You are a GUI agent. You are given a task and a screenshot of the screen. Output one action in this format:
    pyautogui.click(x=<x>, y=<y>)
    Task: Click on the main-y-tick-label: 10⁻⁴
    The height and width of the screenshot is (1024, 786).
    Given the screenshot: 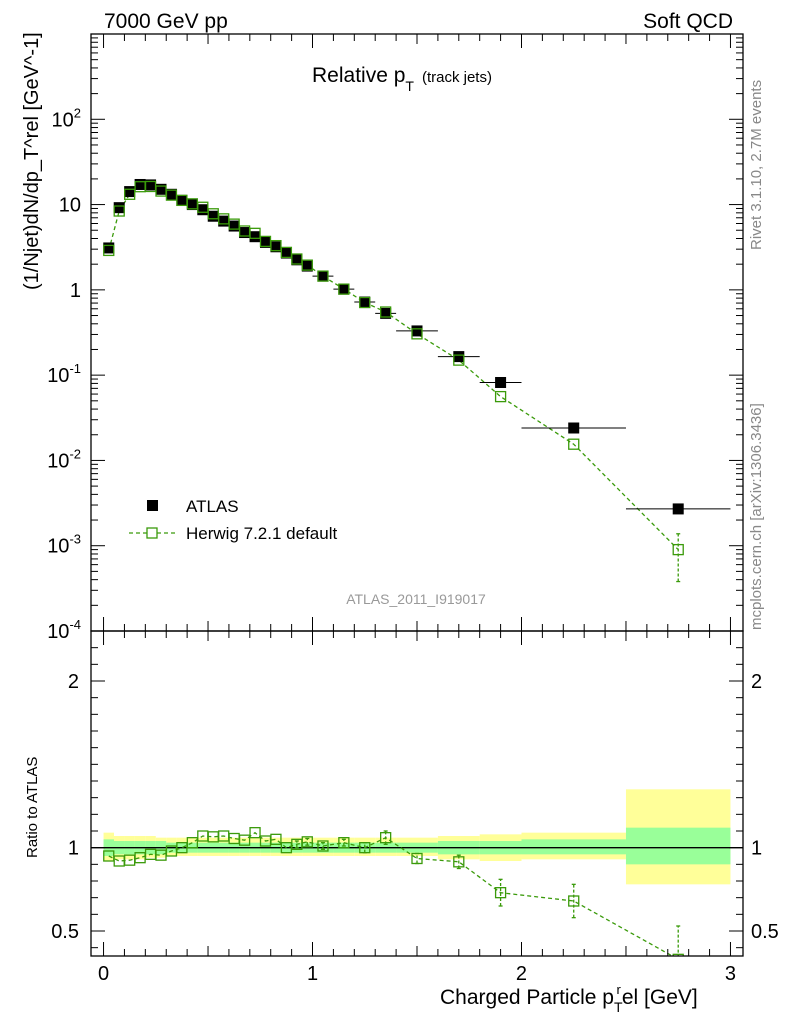 What is the action you would take?
    pyautogui.click(x=64, y=630)
    